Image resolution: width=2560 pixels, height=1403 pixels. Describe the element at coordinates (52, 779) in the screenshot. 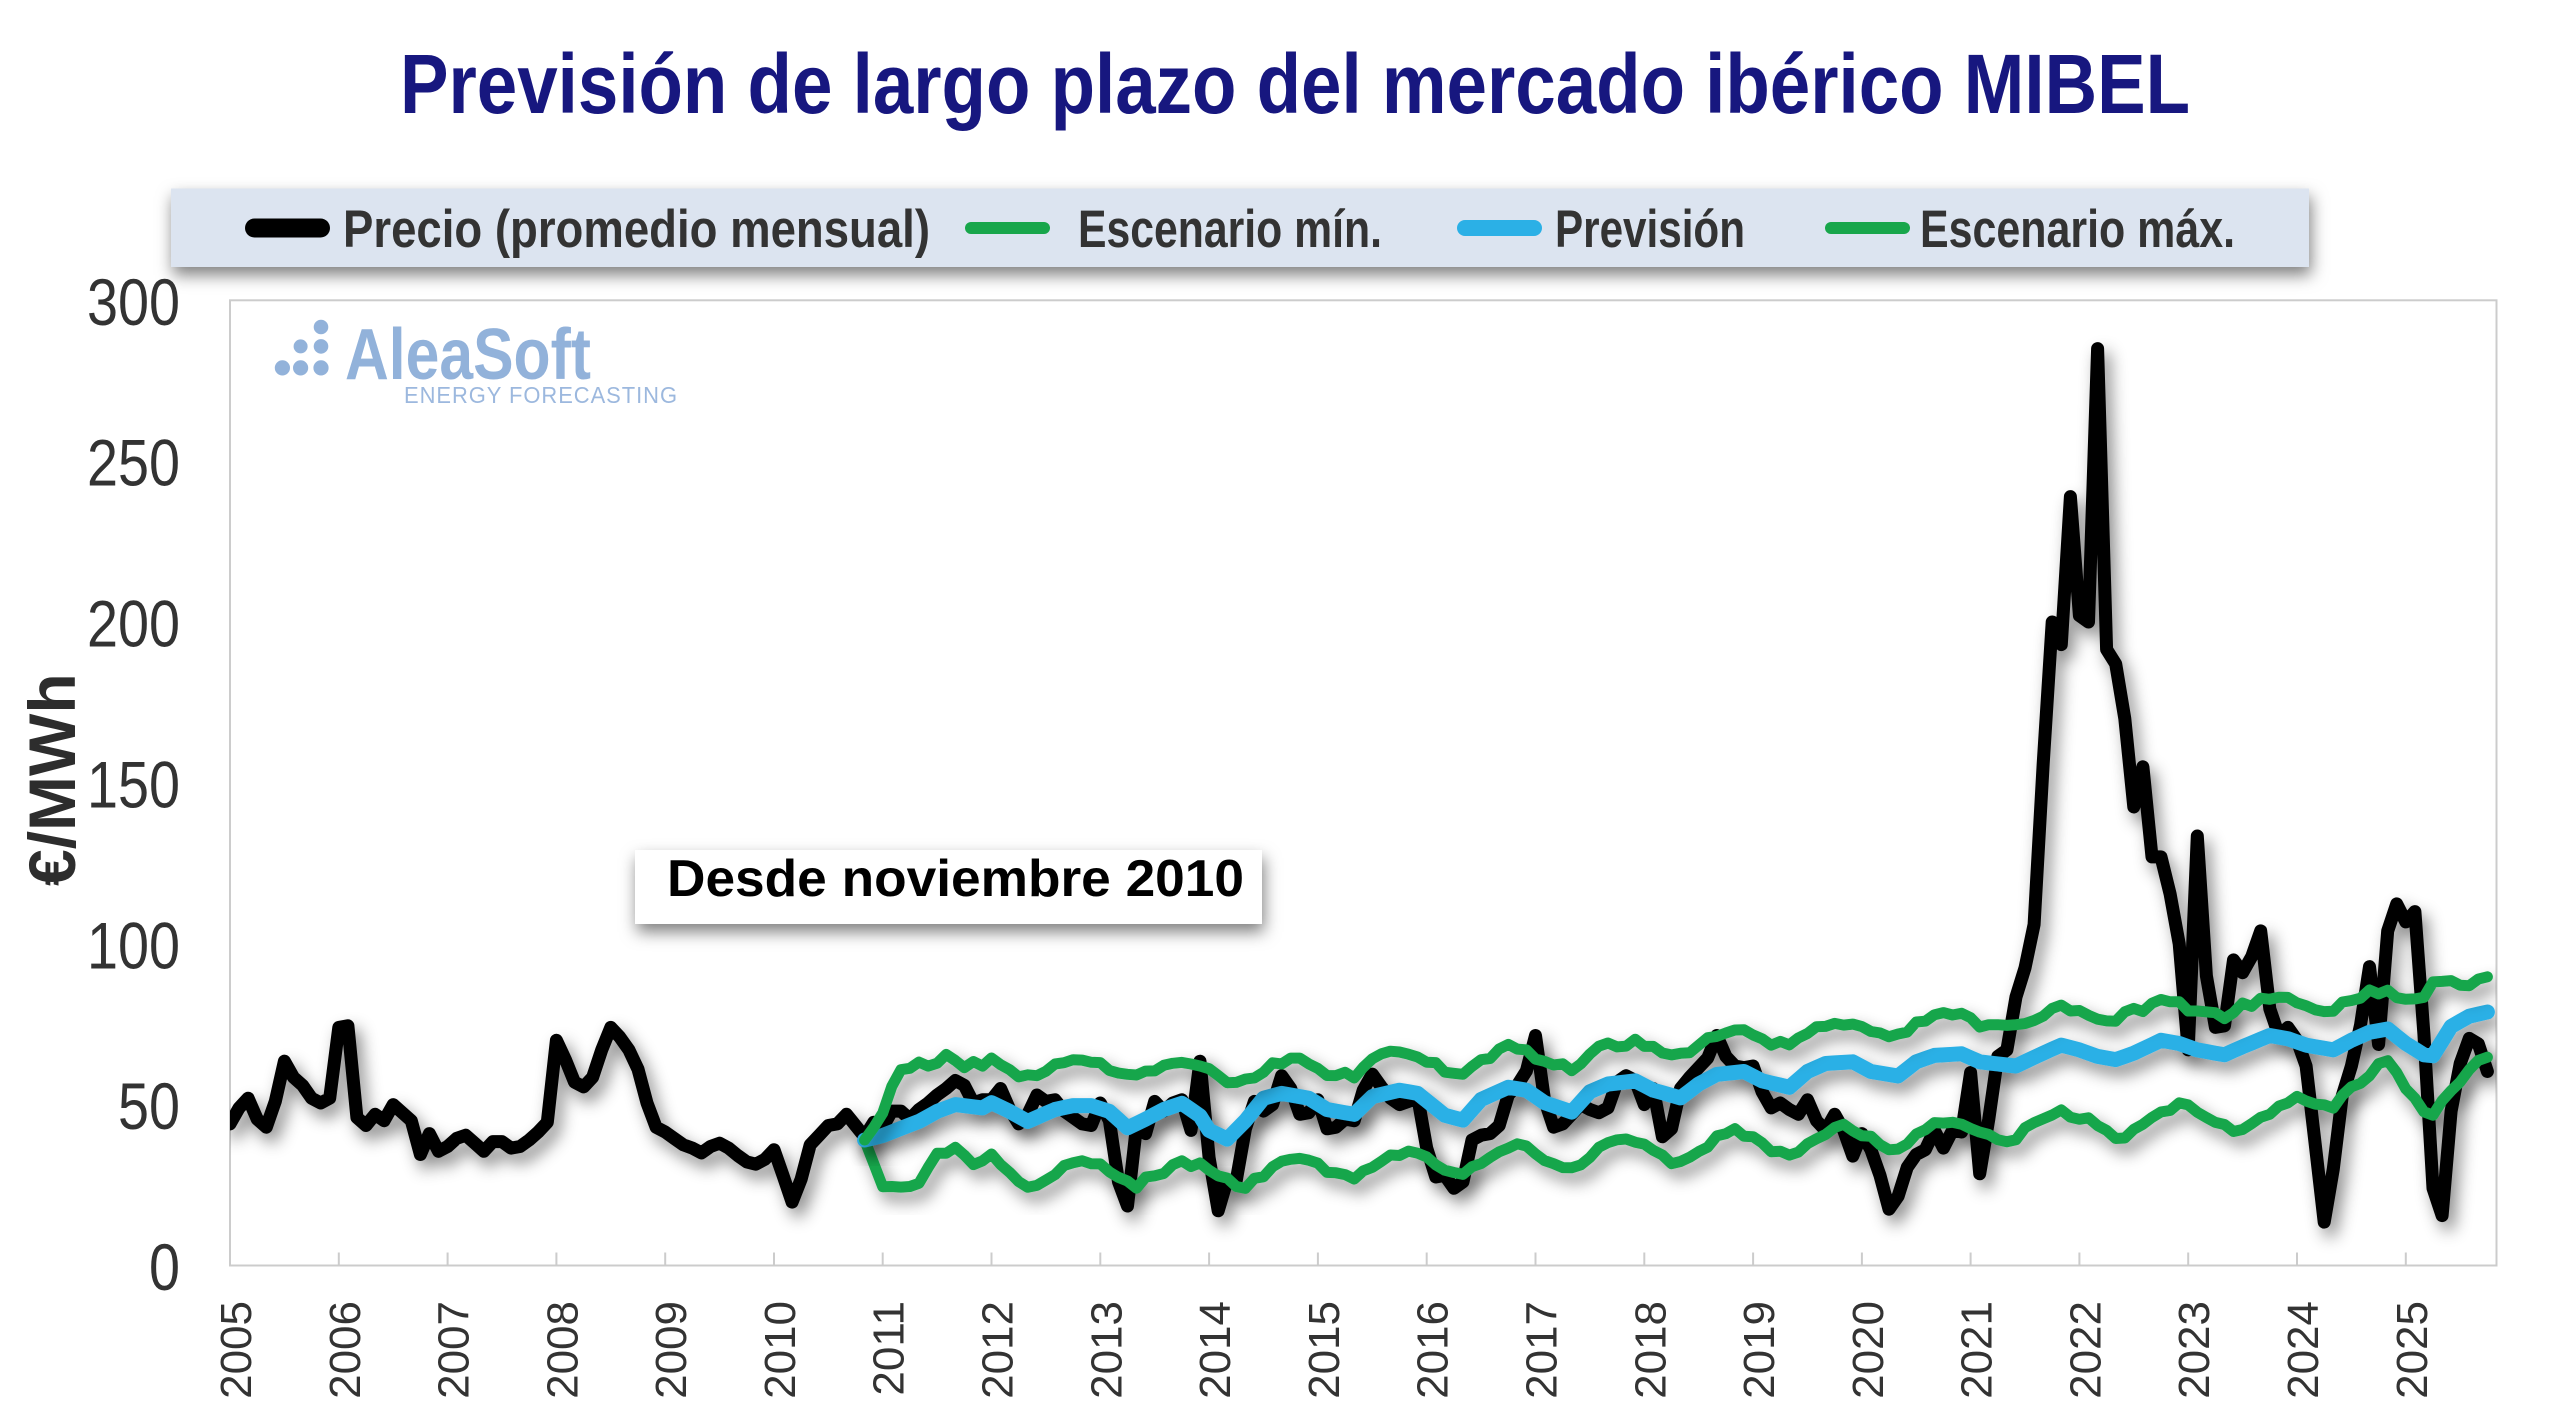

I see `svg-text: €/MWh` at that location.